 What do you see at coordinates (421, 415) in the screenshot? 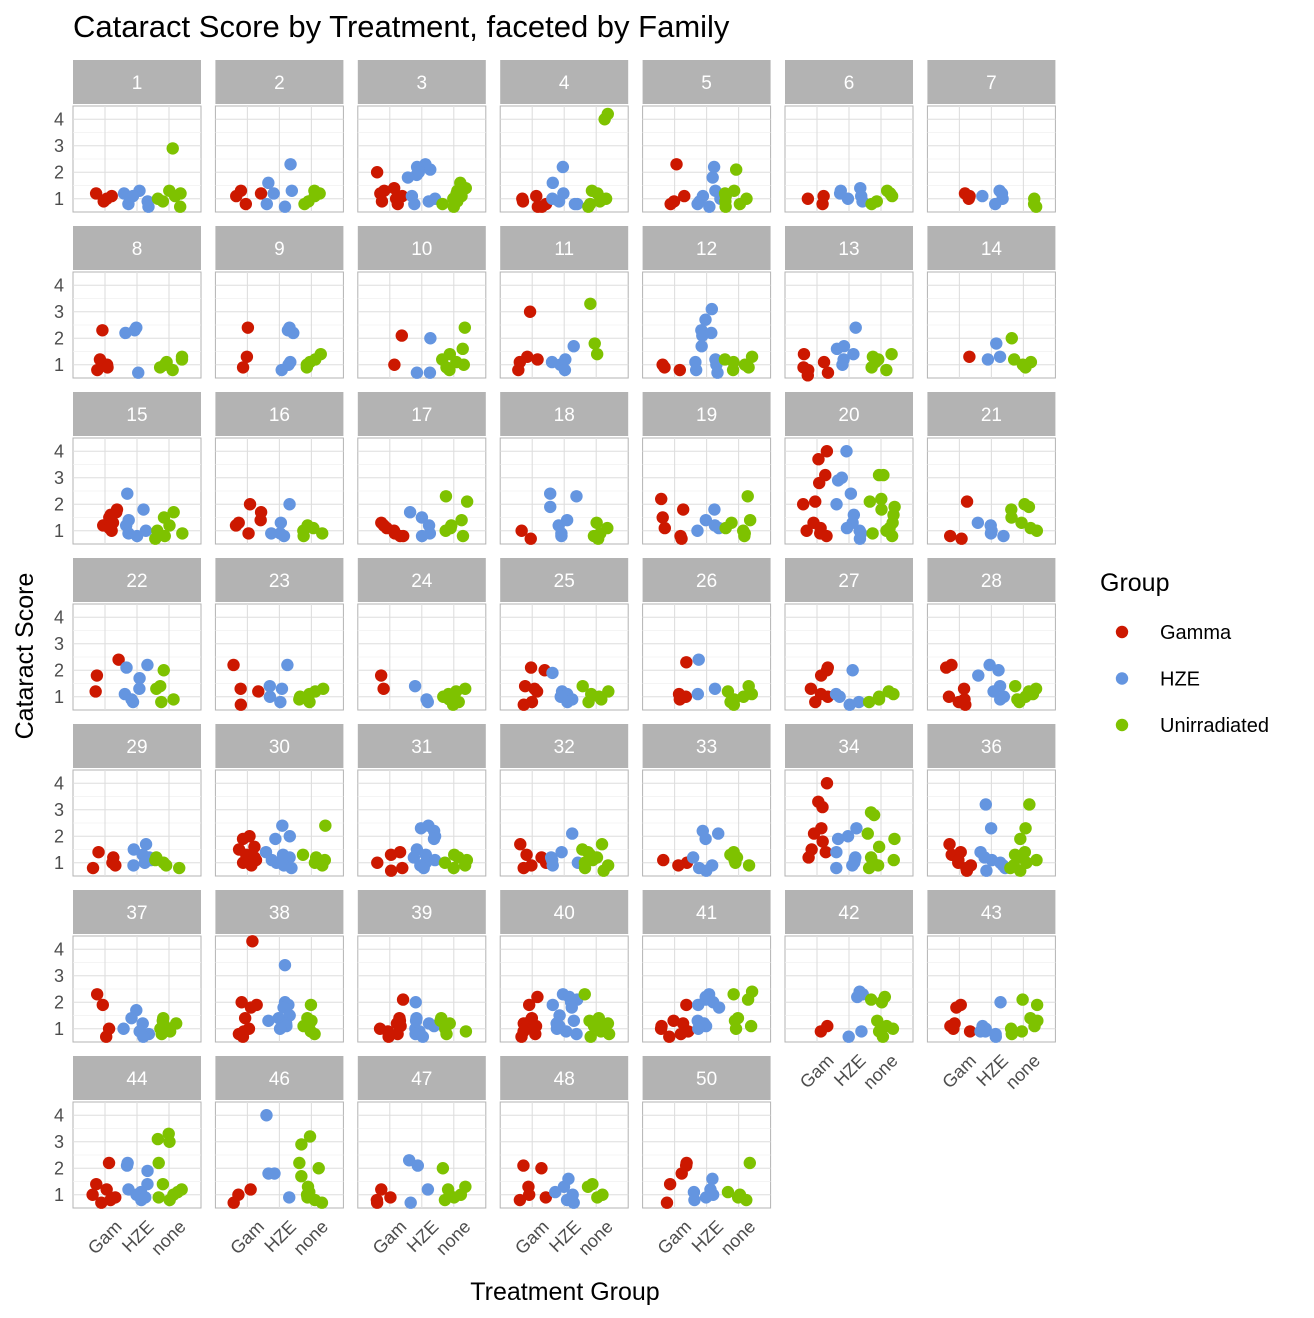
I see `facet-strip-label: 17` at bounding box center [421, 415].